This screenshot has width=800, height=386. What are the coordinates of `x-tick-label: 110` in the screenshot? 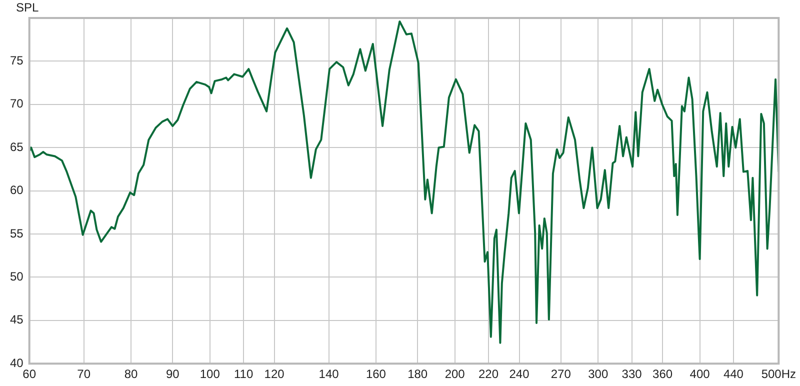 It's located at (244, 374).